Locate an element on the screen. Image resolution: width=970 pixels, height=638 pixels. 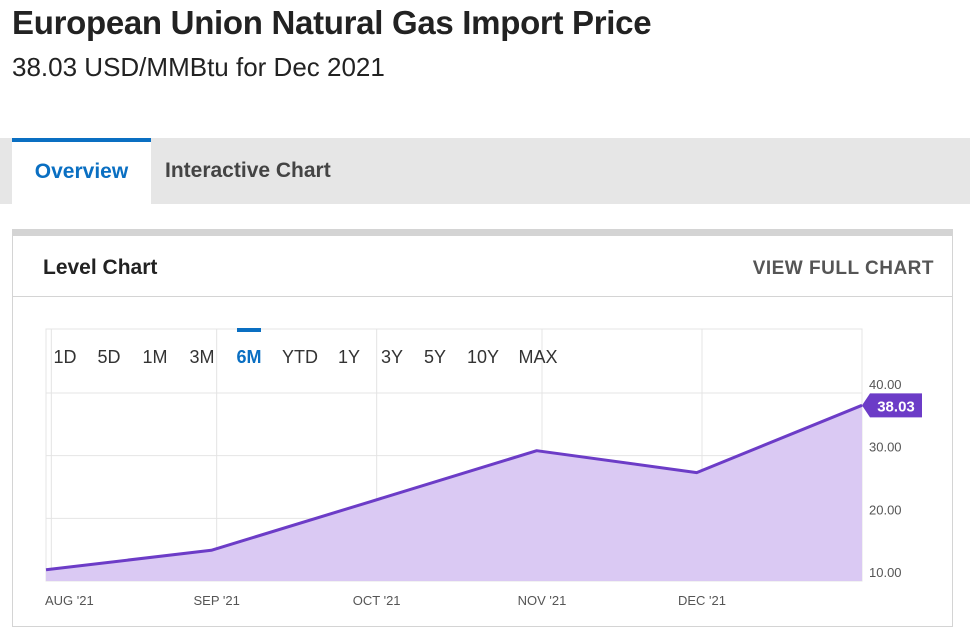
x-tick-label: AUG '21 is located at coordinates (69, 600).